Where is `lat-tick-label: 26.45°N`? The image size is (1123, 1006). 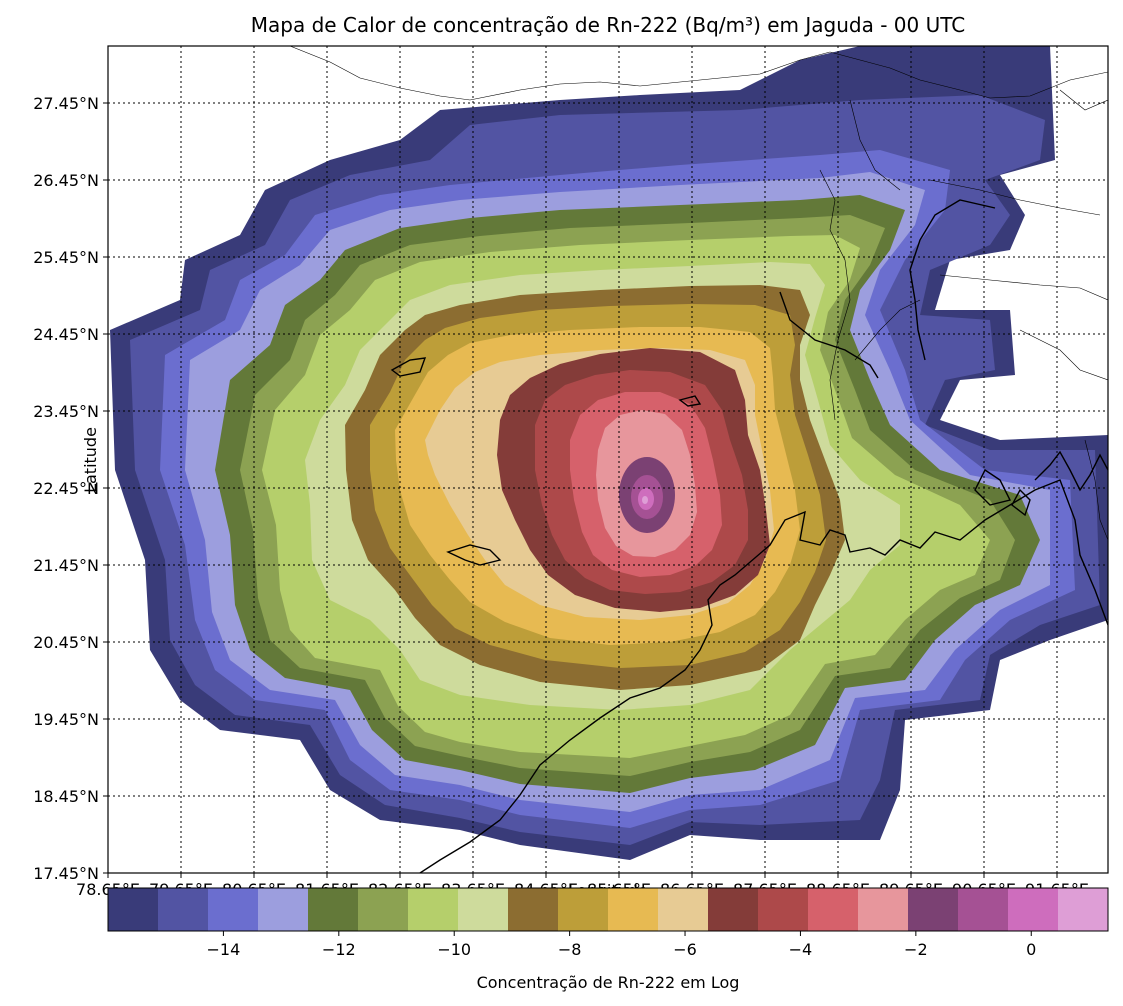 lat-tick-label: 26.45°N is located at coordinates (66, 180).